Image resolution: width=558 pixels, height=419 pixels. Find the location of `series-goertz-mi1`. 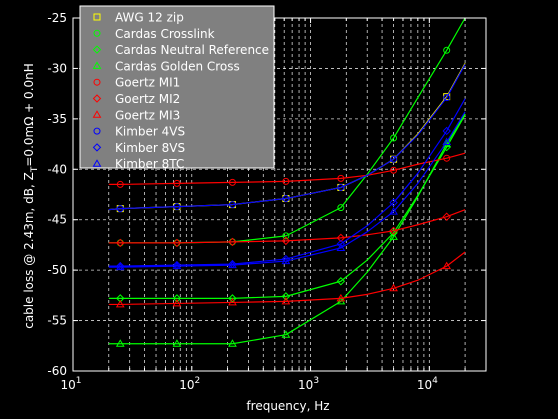

series-goertz-mi1 is located at coordinates (287, 170).